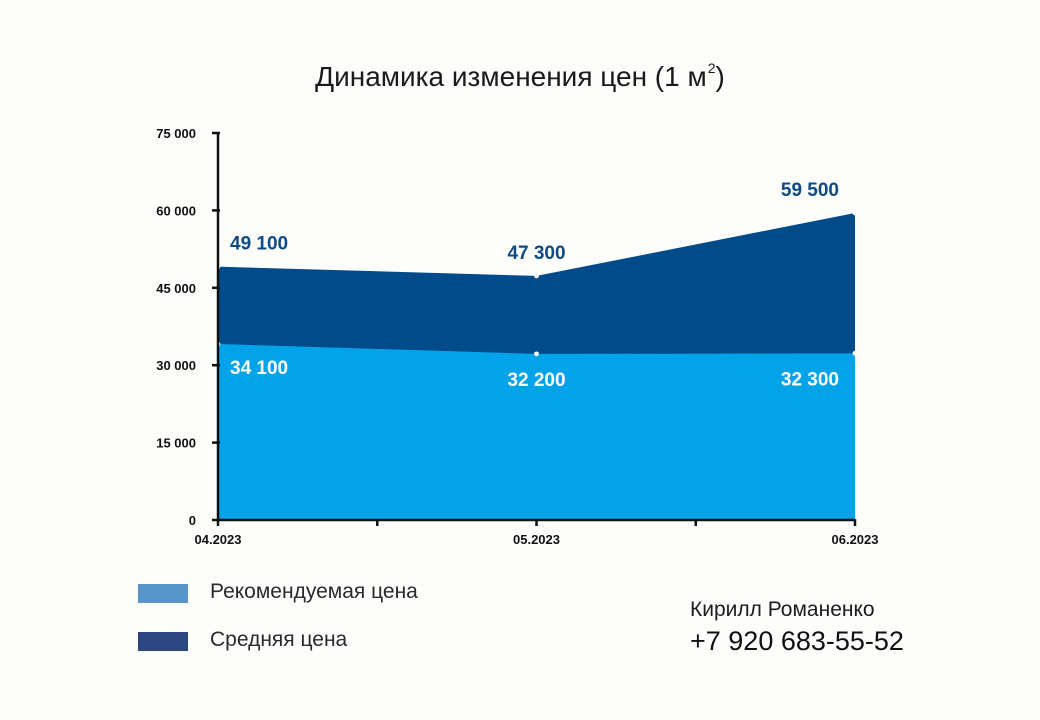  I want to click on contact-name: Кирилл Романенко, so click(782, 609).